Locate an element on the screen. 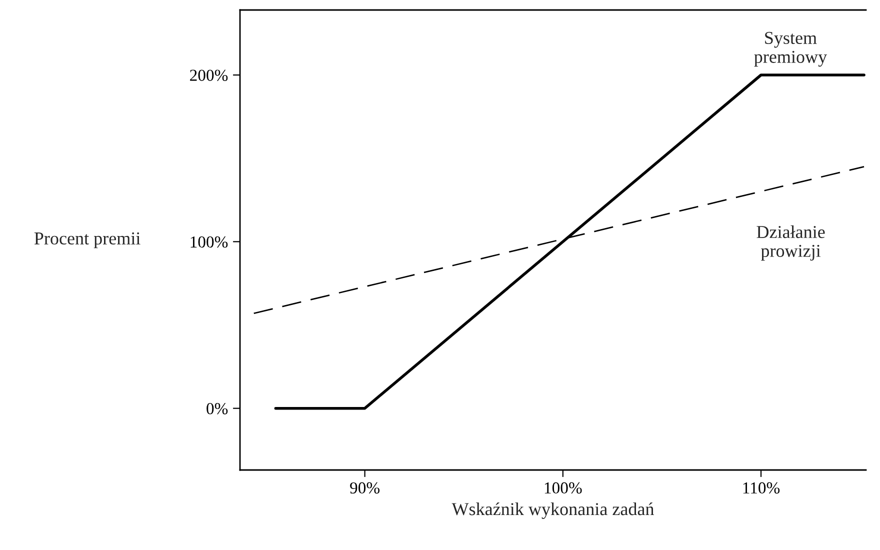 Image resolution: width=880 pixels, height=550 pixels. x-tick-label: 100% is located at coordinates (563, 488).